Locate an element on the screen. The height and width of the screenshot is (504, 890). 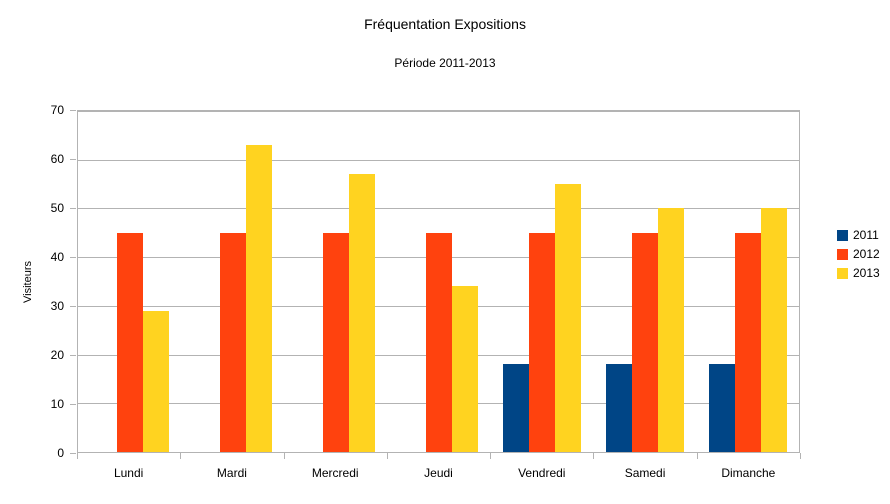
bar-2013-mardi is located at coordinates (258, 298).